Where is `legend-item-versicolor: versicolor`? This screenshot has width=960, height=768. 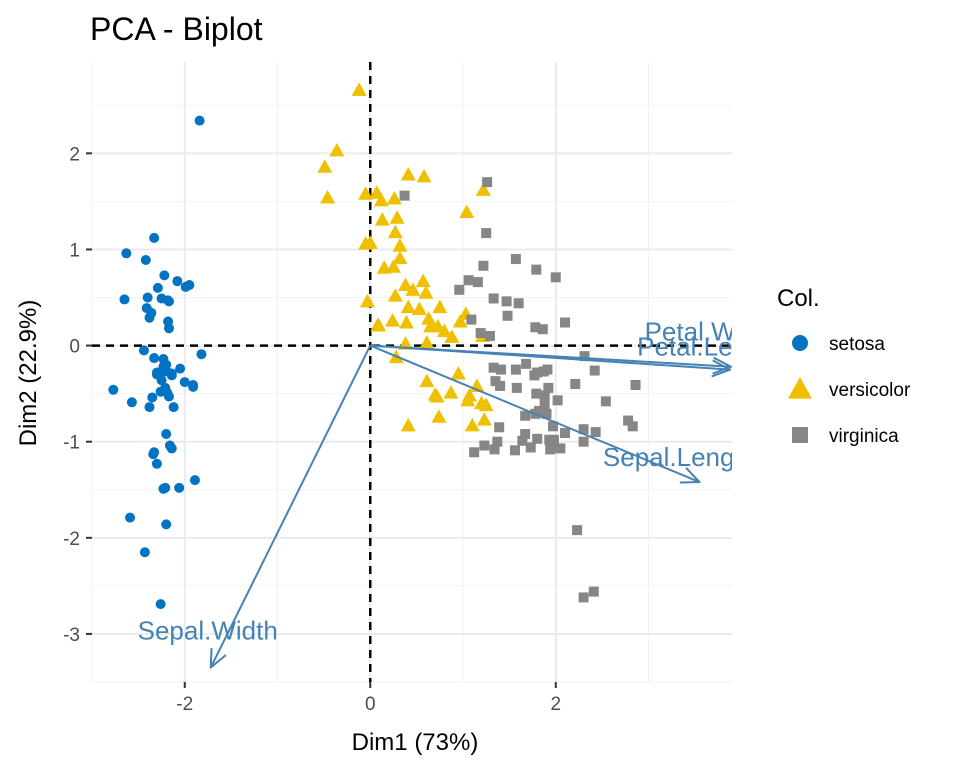 legend-item-versicolor: versicolor is located at coordinates (849, 389).